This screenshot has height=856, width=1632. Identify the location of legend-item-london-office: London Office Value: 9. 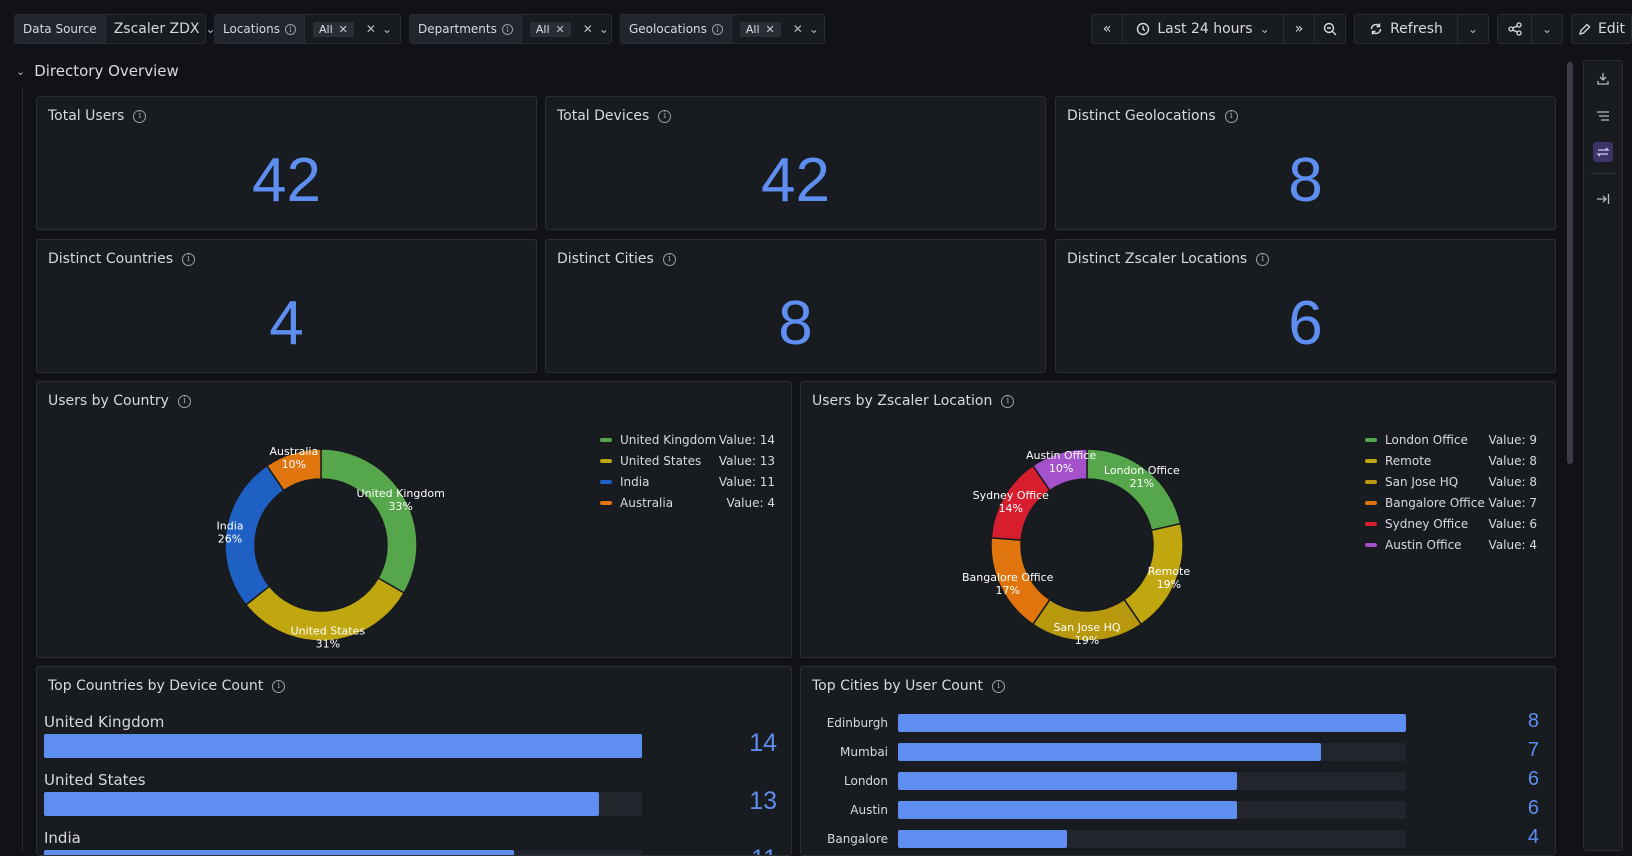
(1451, 439).